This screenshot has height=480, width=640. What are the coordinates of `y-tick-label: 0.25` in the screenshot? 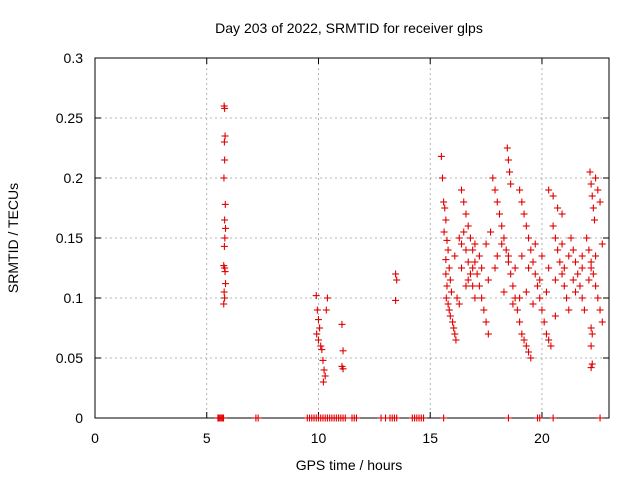 It's located at (69, 118).